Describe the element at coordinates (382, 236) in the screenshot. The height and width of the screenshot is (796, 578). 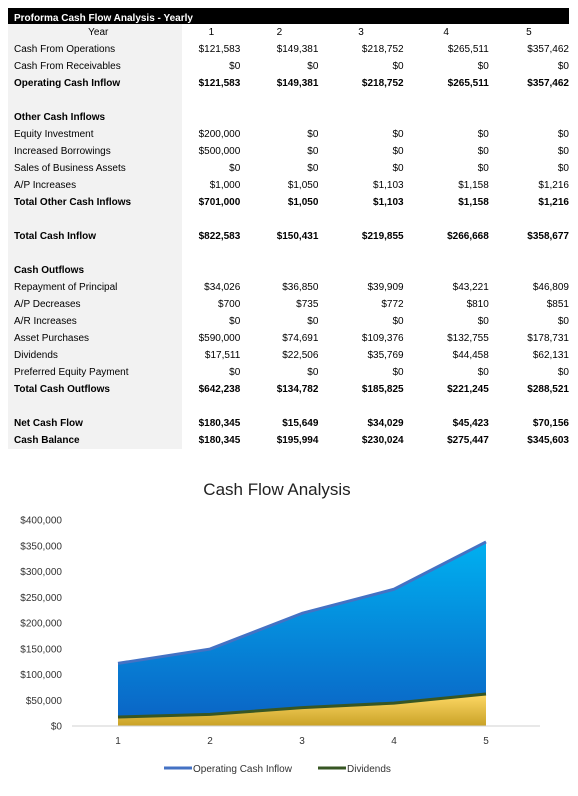
I see `cell-value: $219,855` at that location.